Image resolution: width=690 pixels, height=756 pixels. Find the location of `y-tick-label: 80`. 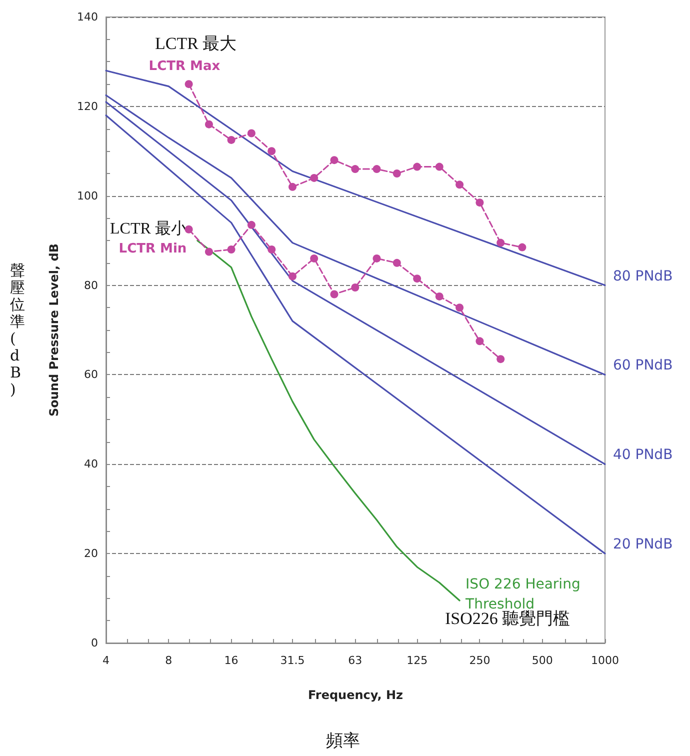

y-tick-label: 80 is located at coordinates (91, 285).